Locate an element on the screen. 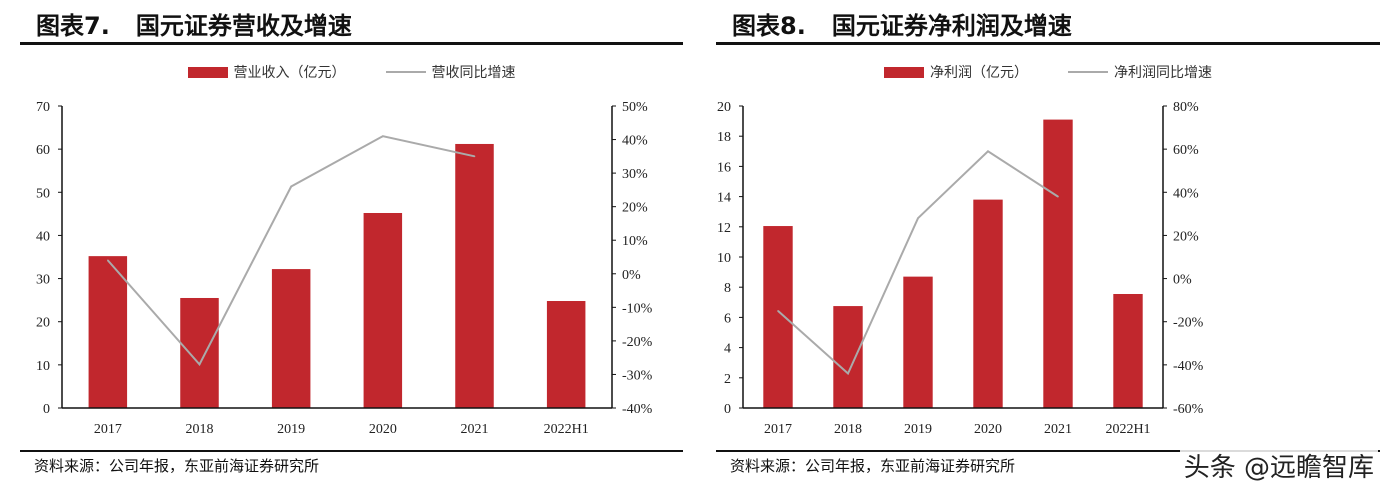 The image size is (1396, 491). left-tick-label: 60 is located at coordinates (43, 150).